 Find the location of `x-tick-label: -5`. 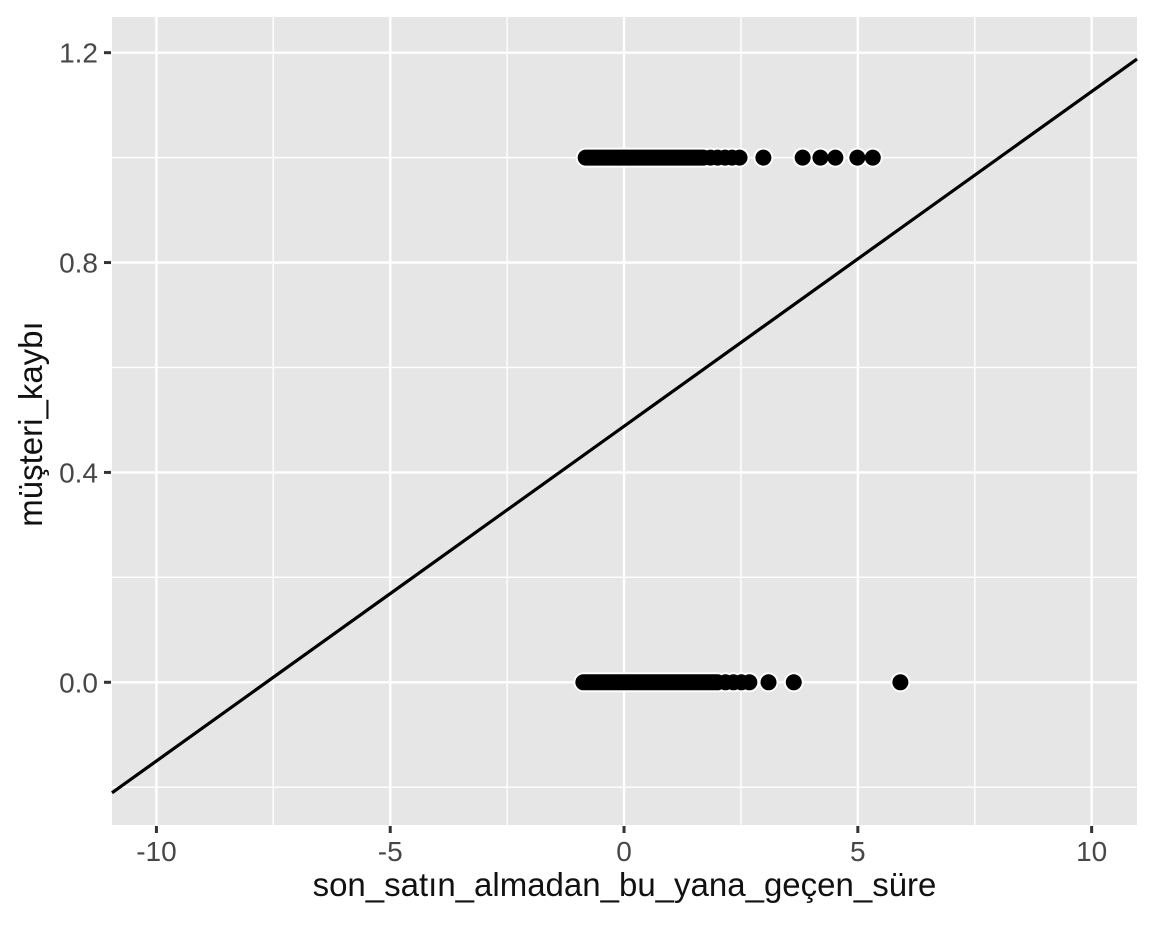

x-tick-label: -5 is located at coordinates (390, 851).